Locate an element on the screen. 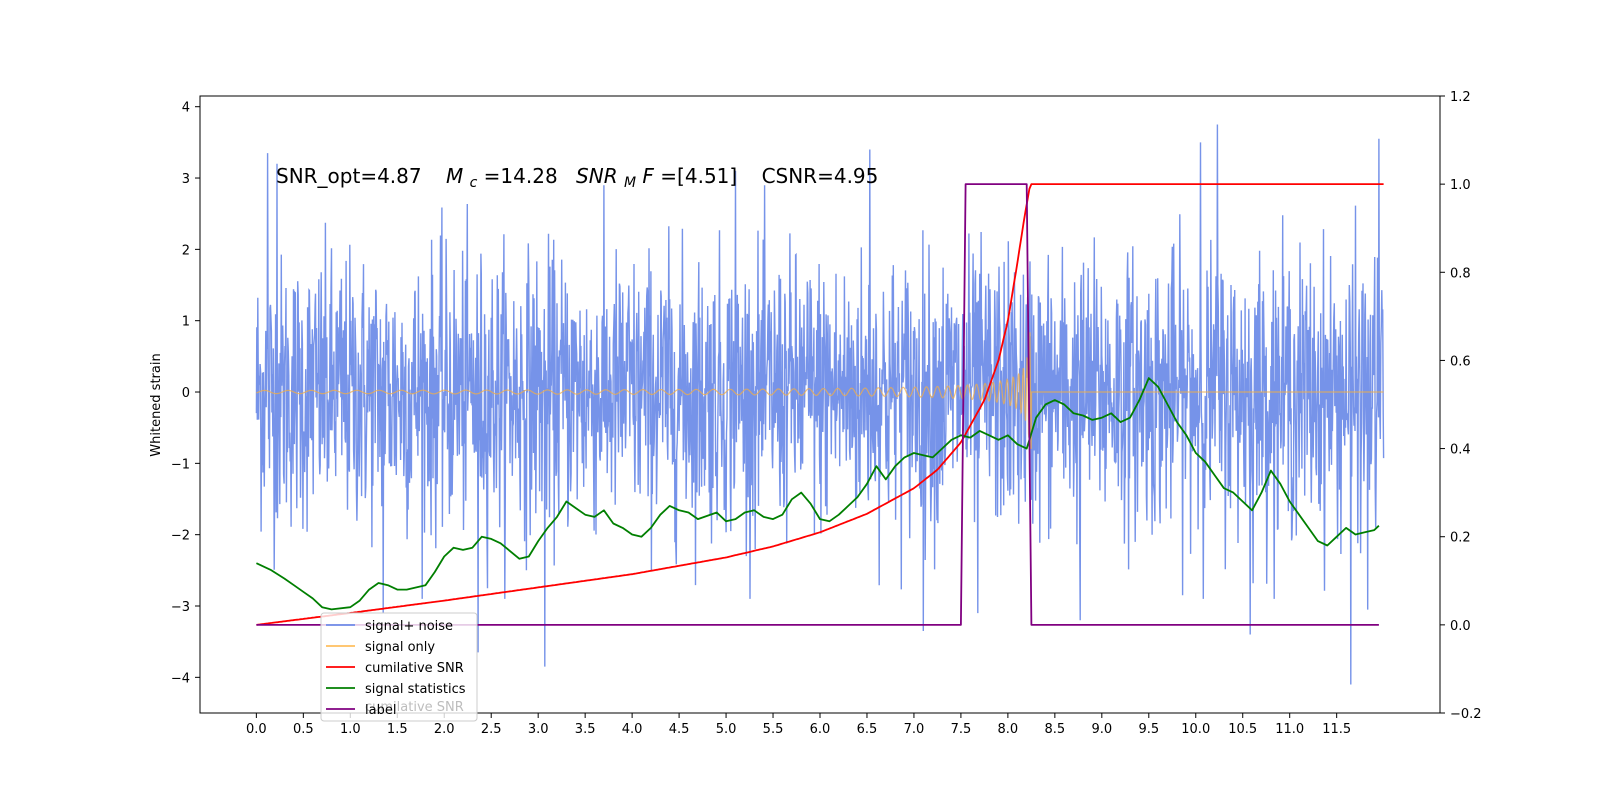 The width and height of the screenshot is (1600, 800). x-tick-label: 10.5 is located at coordinates (1242, 729).